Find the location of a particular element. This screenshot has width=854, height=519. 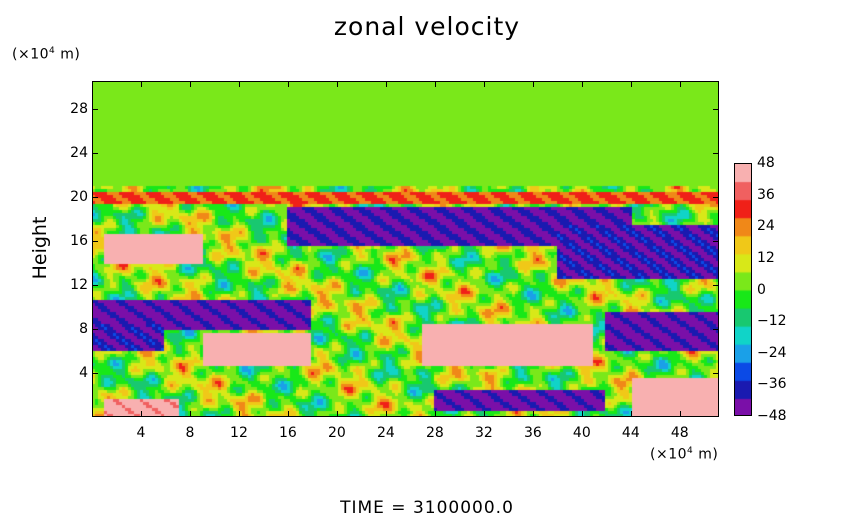

colorbar is located at coordinates (743, 289).